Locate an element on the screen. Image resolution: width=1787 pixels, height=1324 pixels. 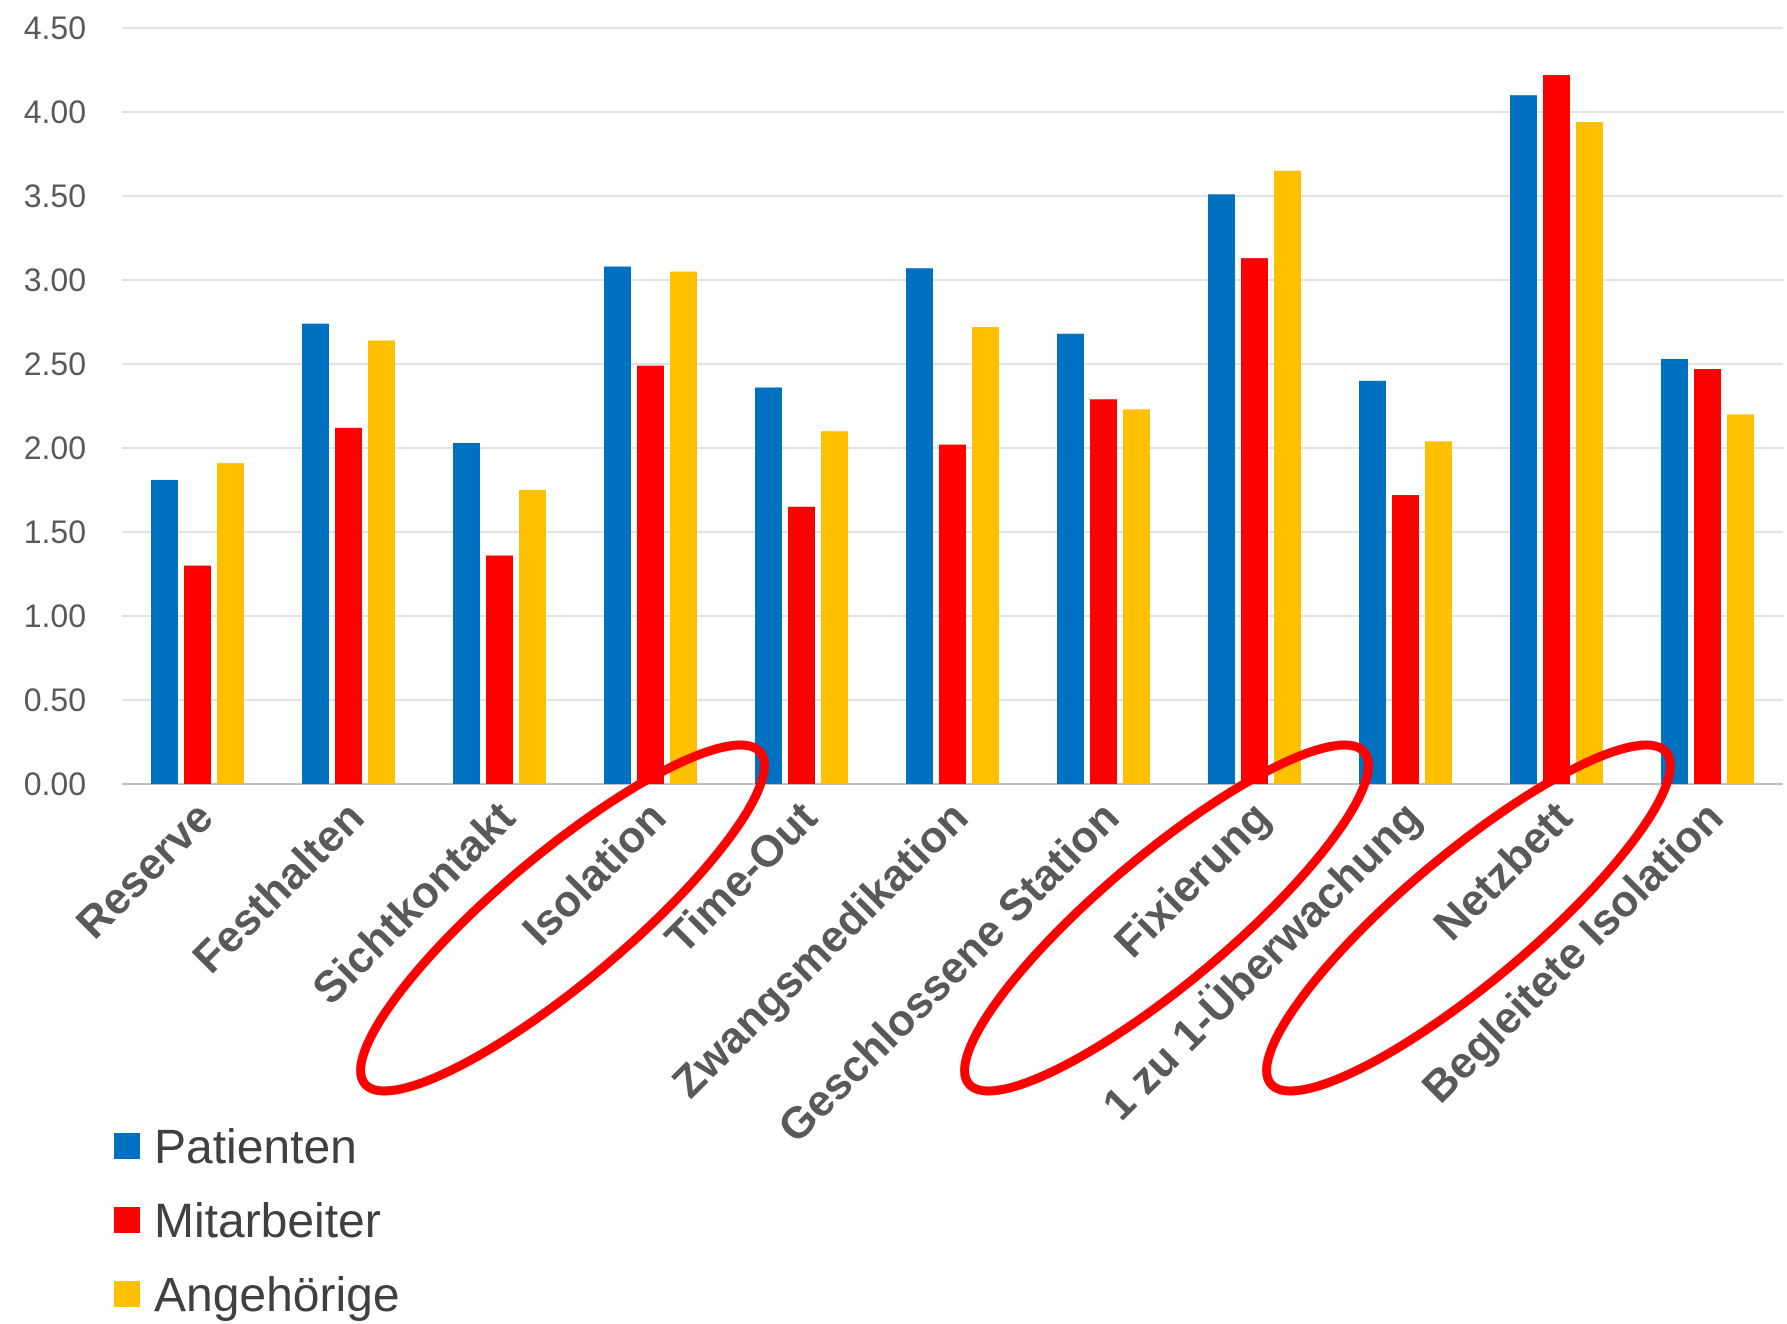
y-tick-label: 3.50 is located at coordinates (55, 196).